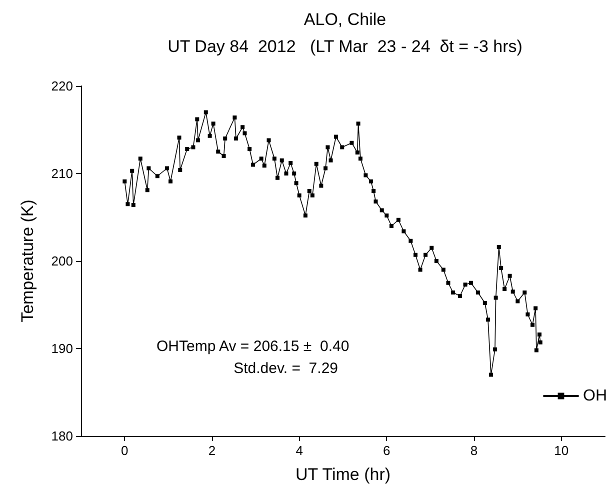 The height and width of the screenshot is (489, 612). What do you see at coordinates (124, 450) in the screenshot?
I see `x-tick-label: 0` at bounding box center [124, 450].